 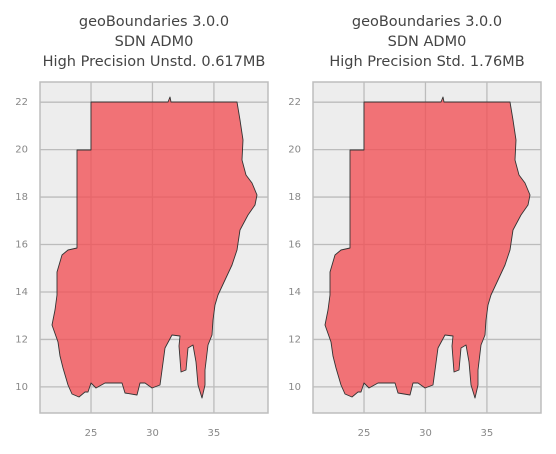 What do you see at coordinates (426, 62) in the screenshot?
I see `chart-title: High Precision Std. 1.76MB` at bounding box center [426, 62].